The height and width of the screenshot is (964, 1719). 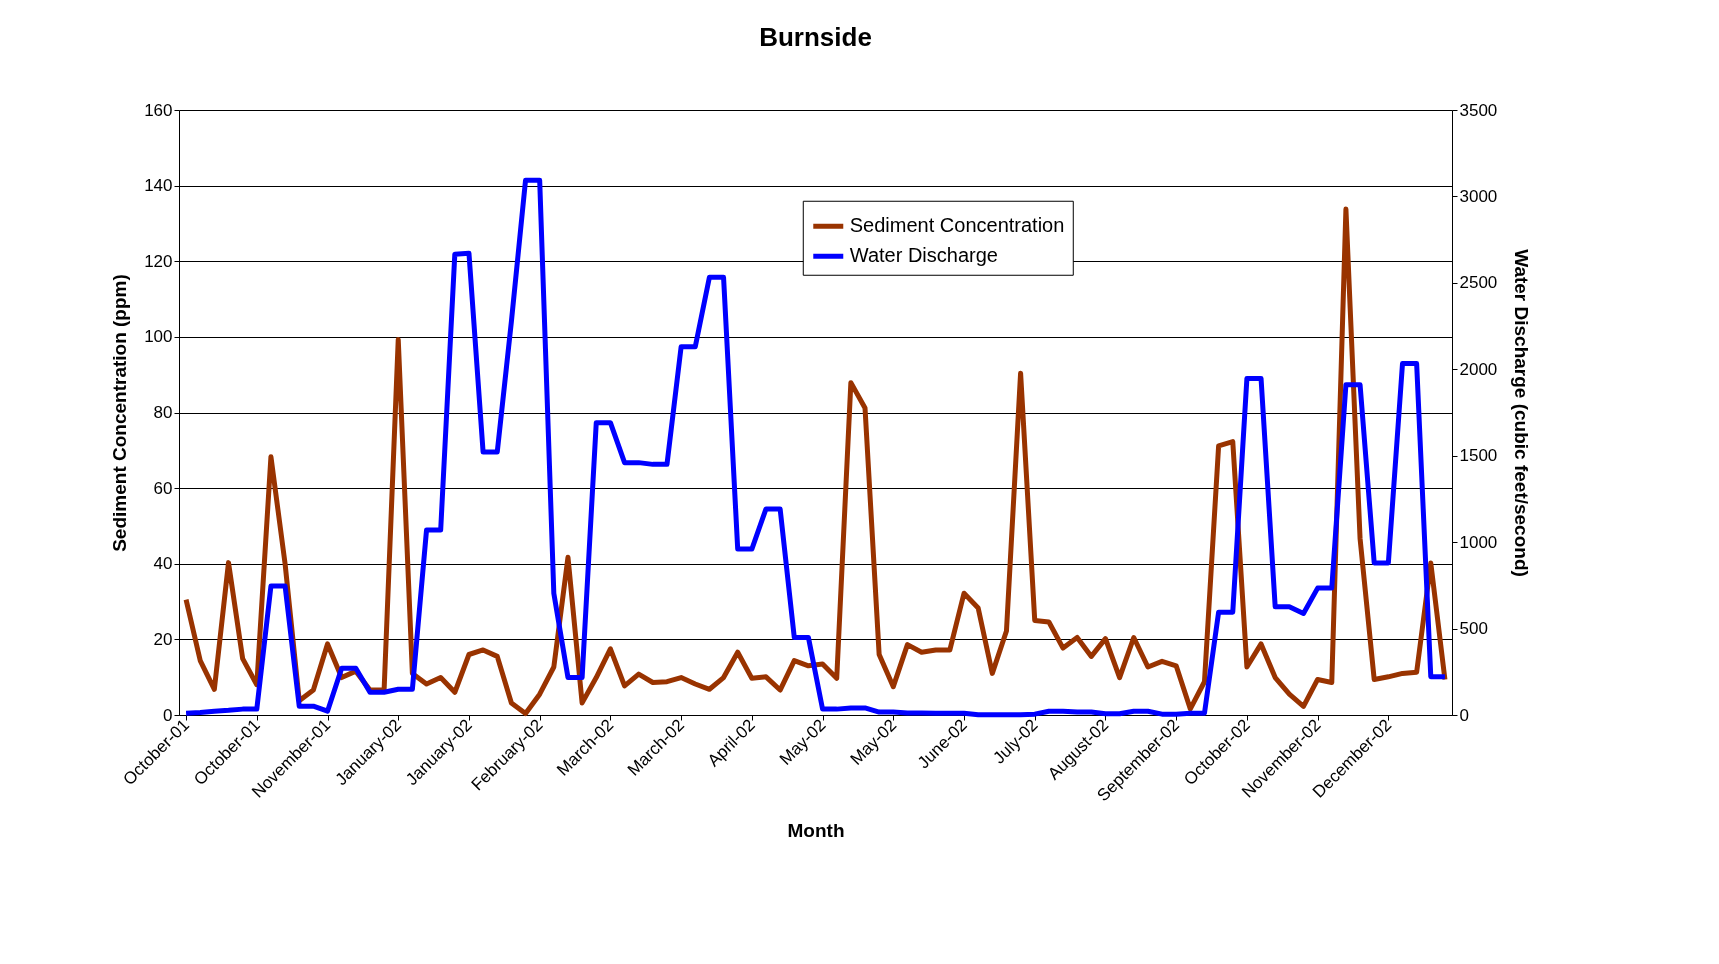 I want to click on y2-tick-label: 2500, so click(x=1478, y=283).